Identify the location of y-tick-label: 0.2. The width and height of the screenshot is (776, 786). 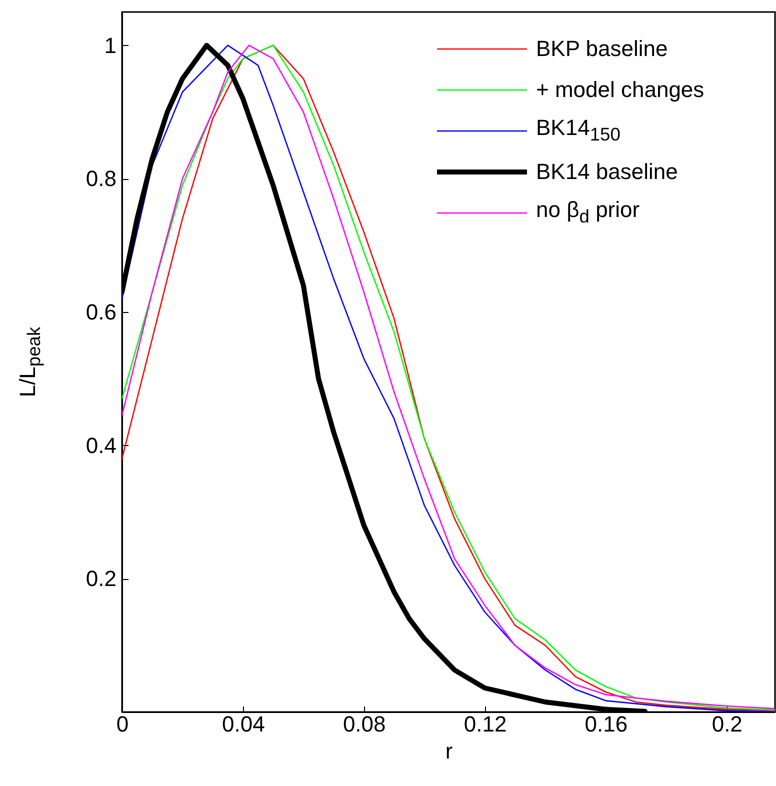
(101, 579).